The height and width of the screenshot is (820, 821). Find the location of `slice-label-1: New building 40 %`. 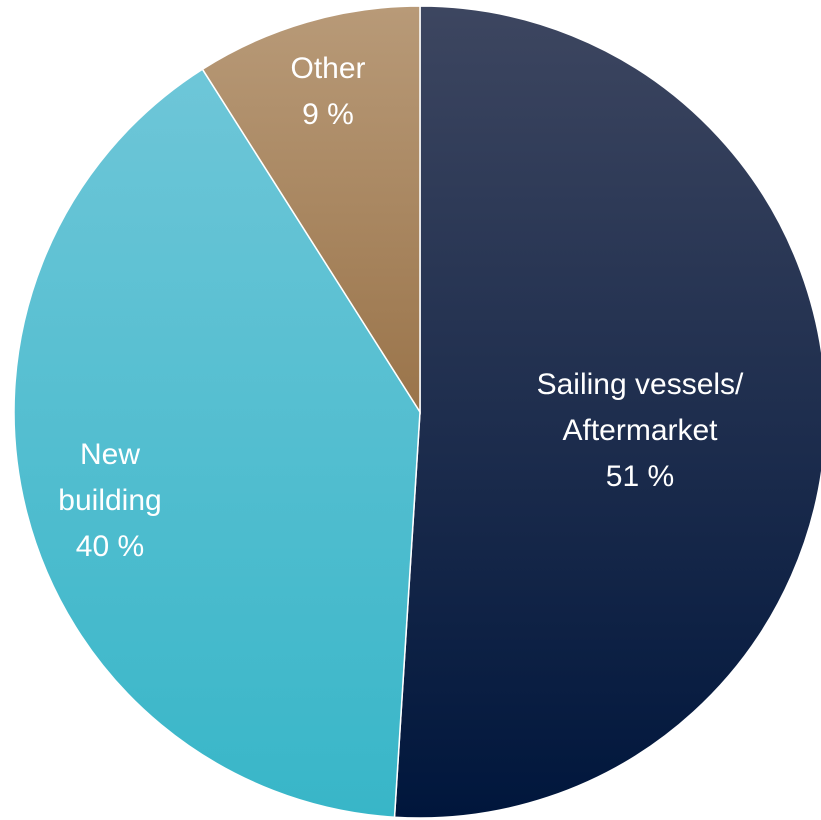

slice-label-1: New building 40 % is located at coordinates (109, 500).